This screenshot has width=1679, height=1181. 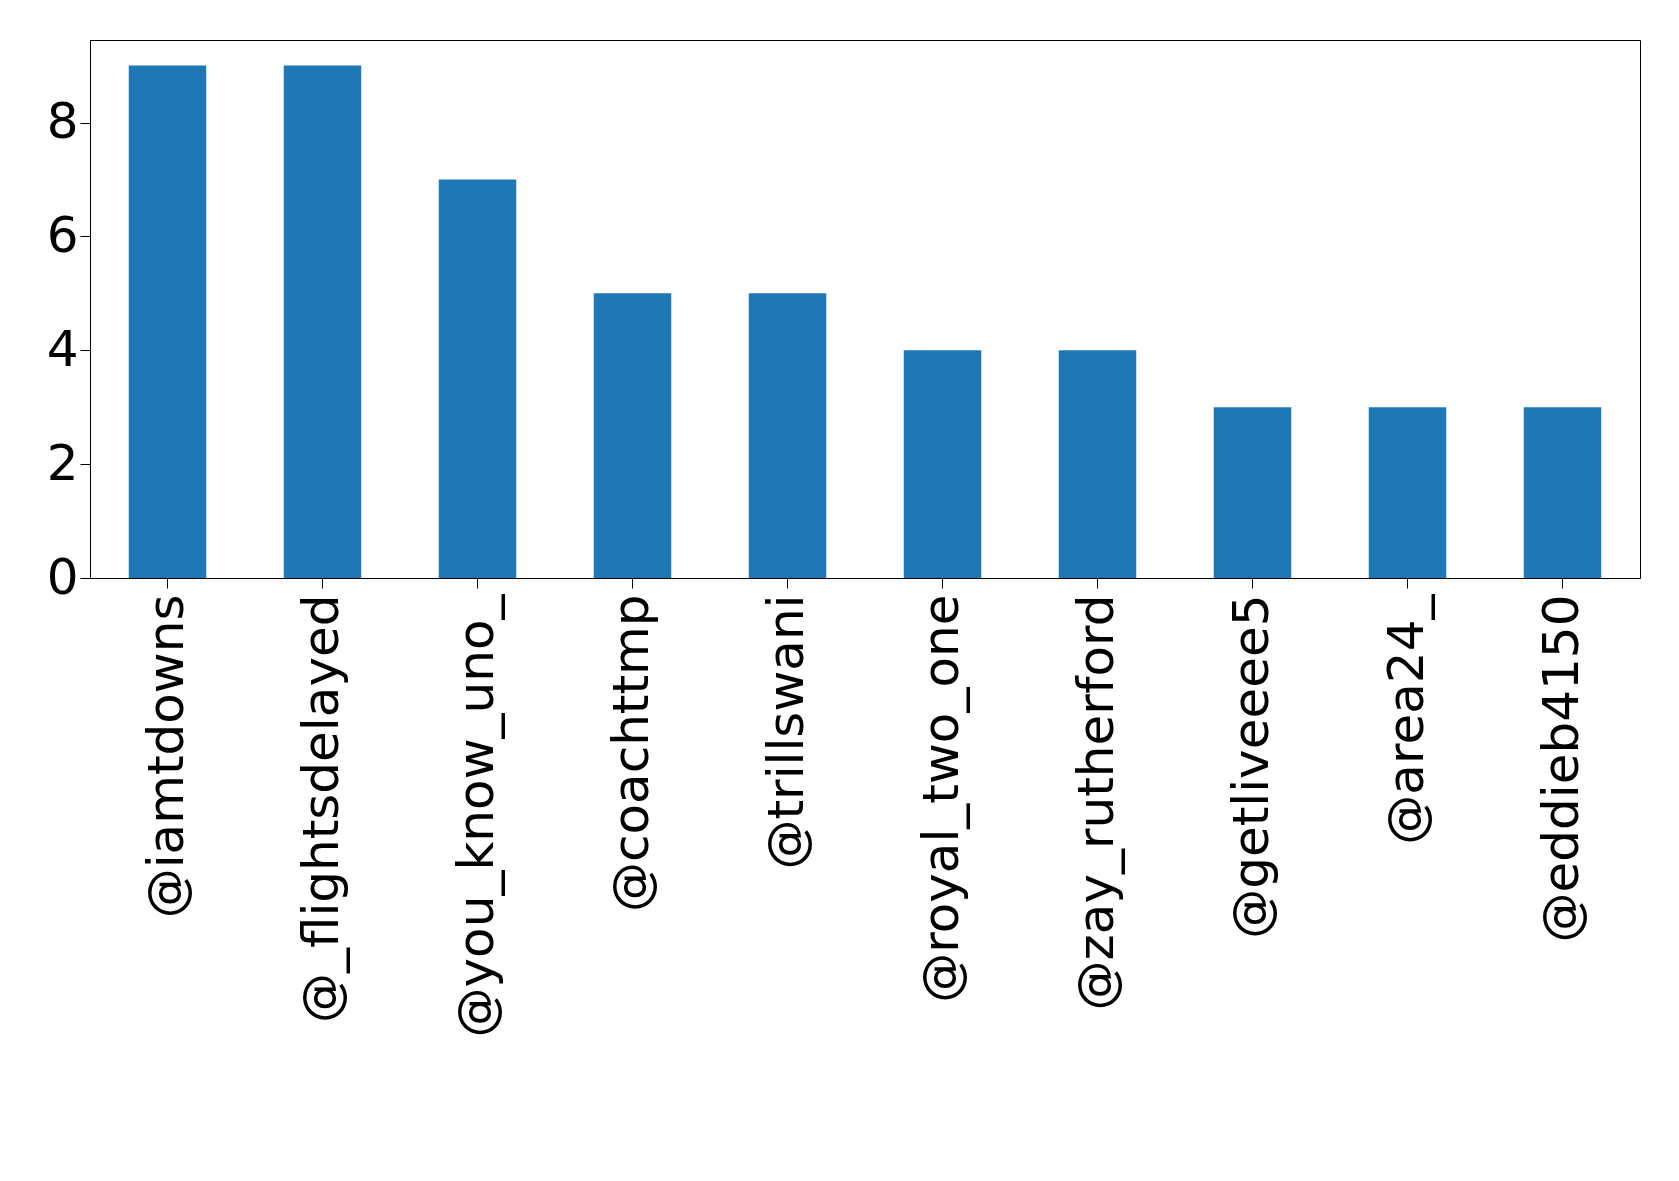 What do you see at coordinates (62, 348) in the screenshot?
I see `y-tick-label: 4` at bounding box center [62, 348].